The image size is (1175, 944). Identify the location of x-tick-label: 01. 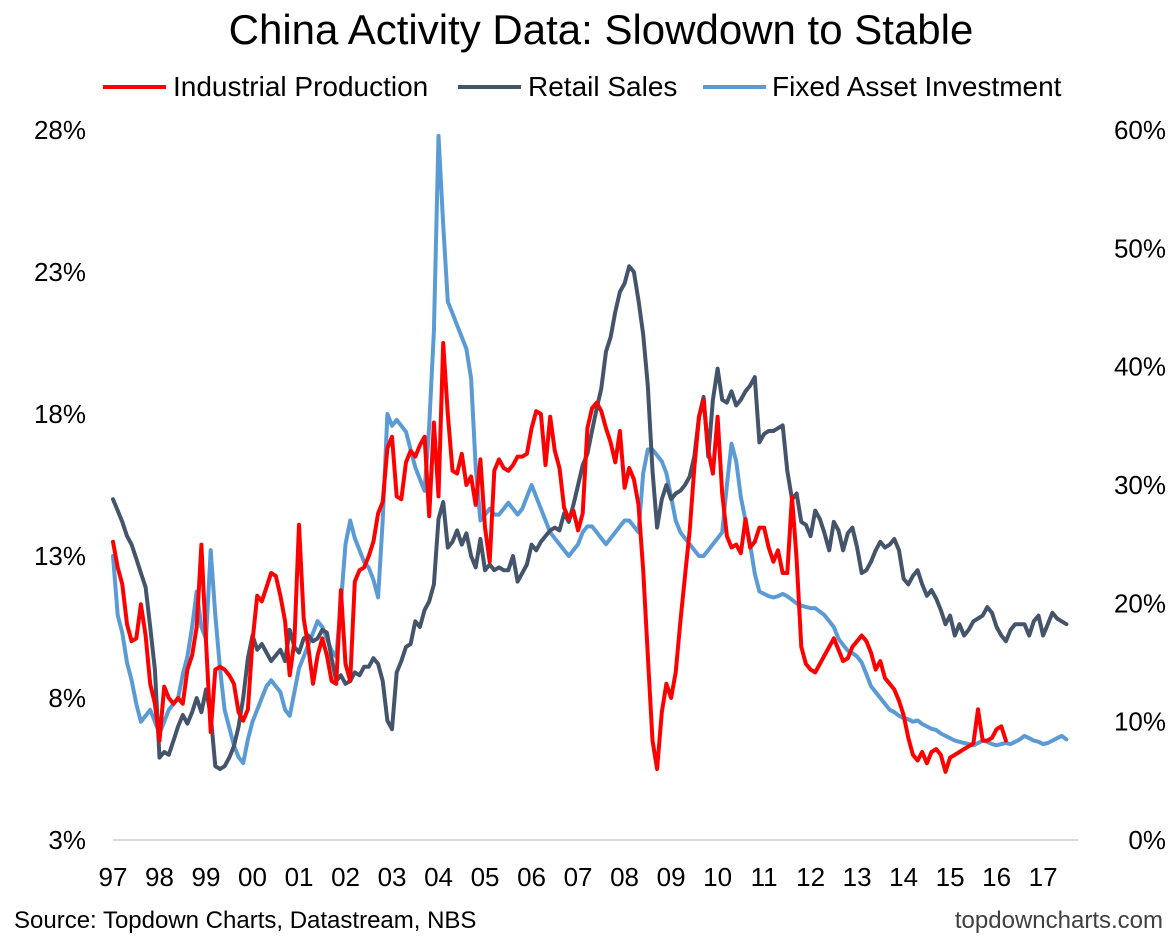
(299, 877).